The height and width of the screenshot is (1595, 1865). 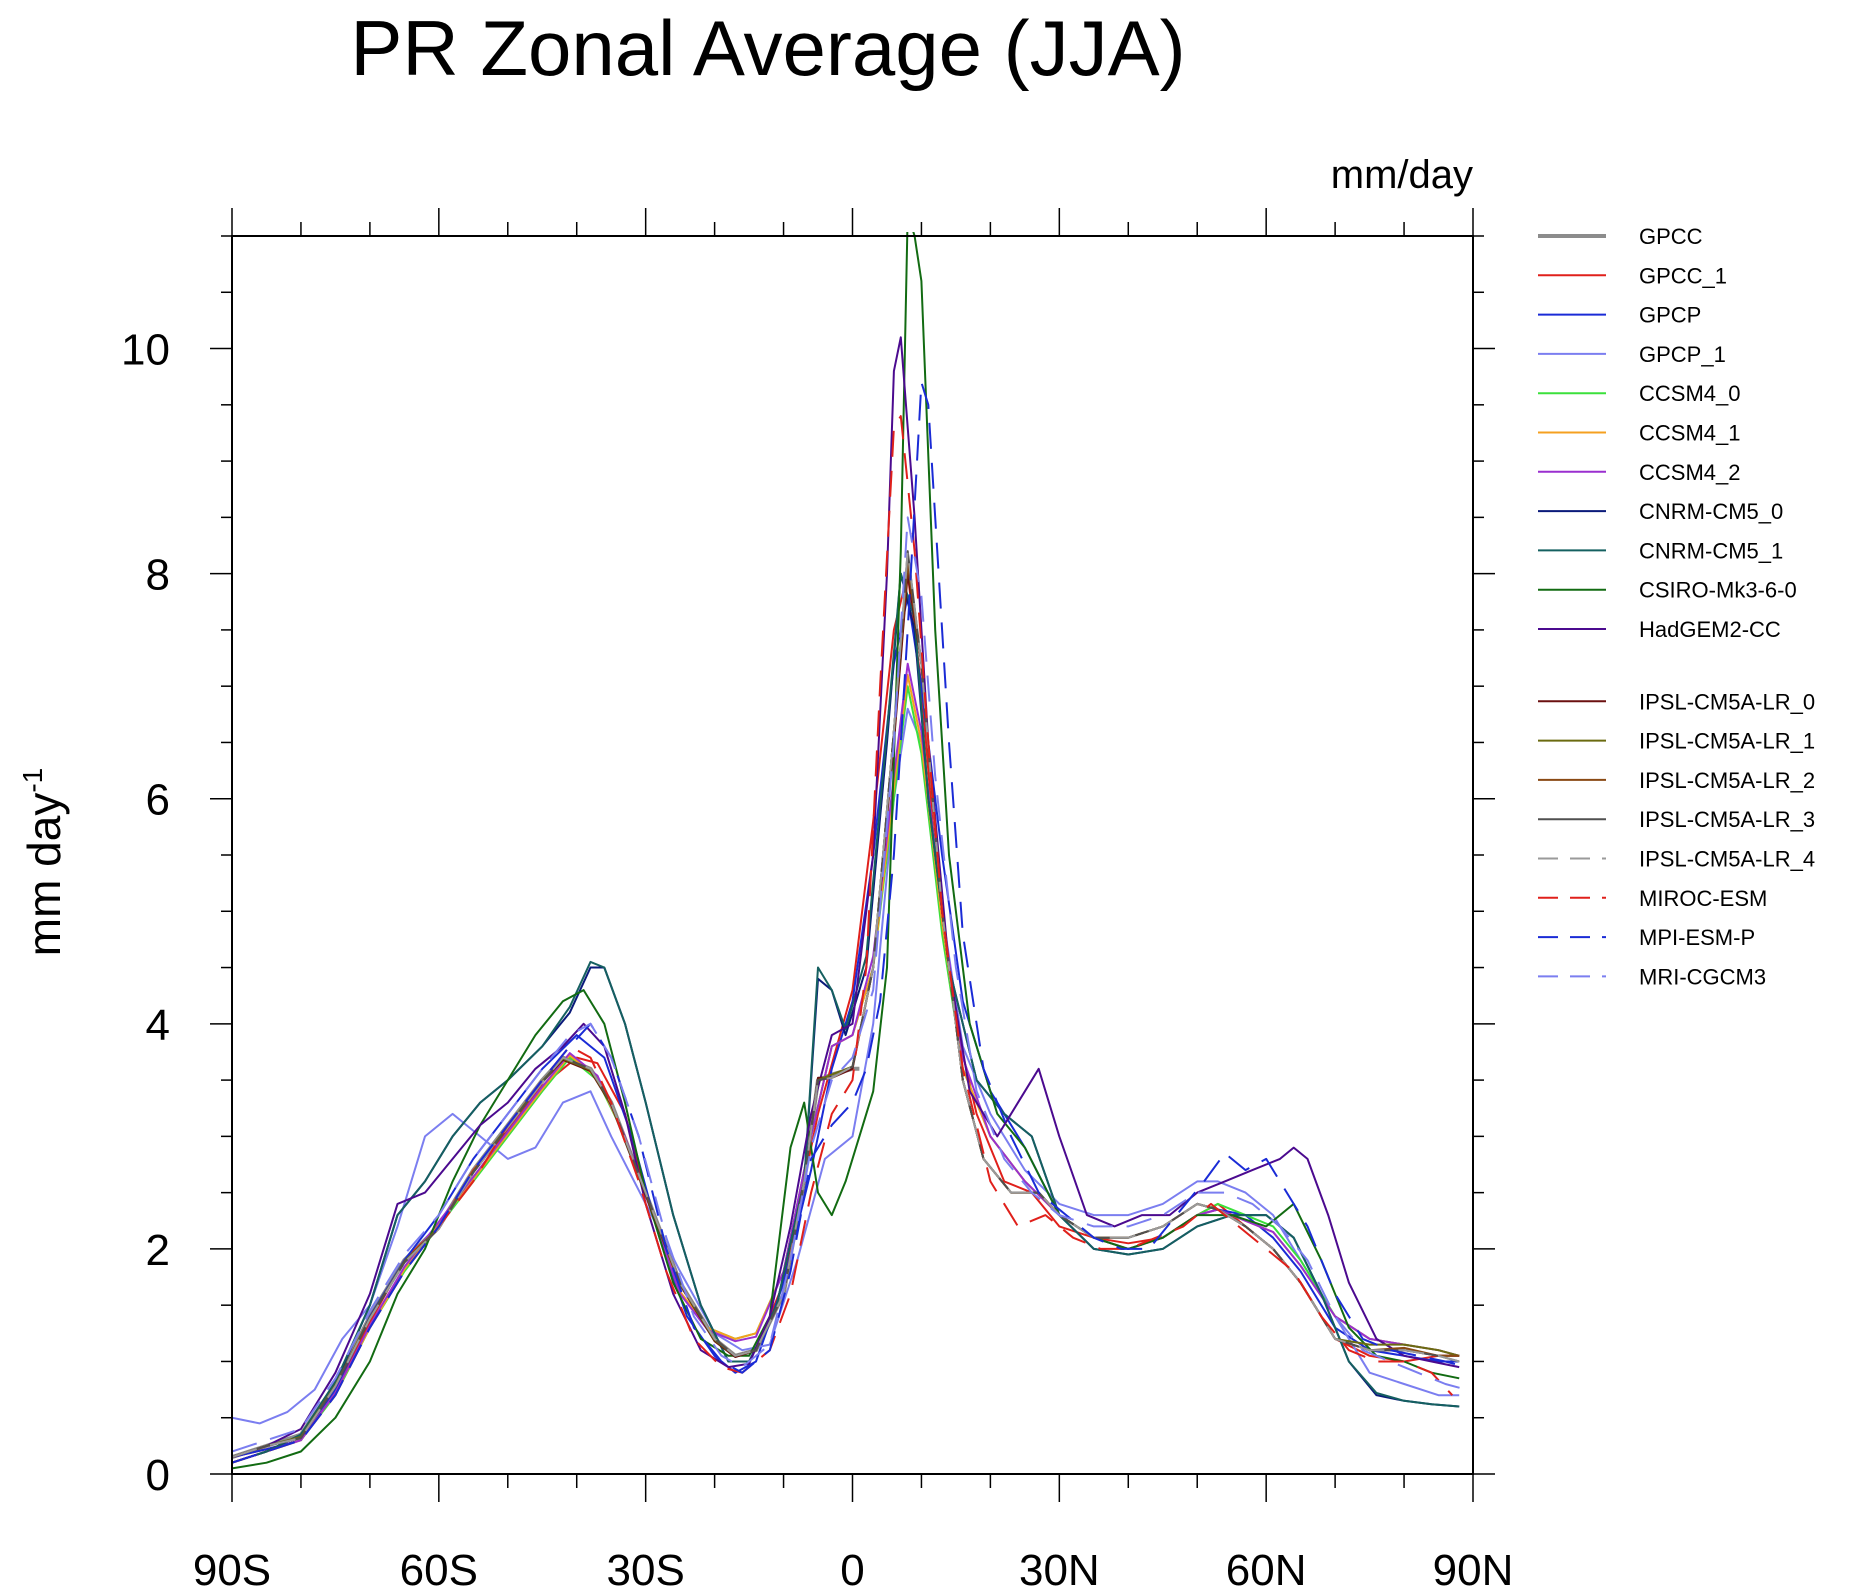 I want to click on legend-item: CCSM4_1, so click(x=1639, y=433).